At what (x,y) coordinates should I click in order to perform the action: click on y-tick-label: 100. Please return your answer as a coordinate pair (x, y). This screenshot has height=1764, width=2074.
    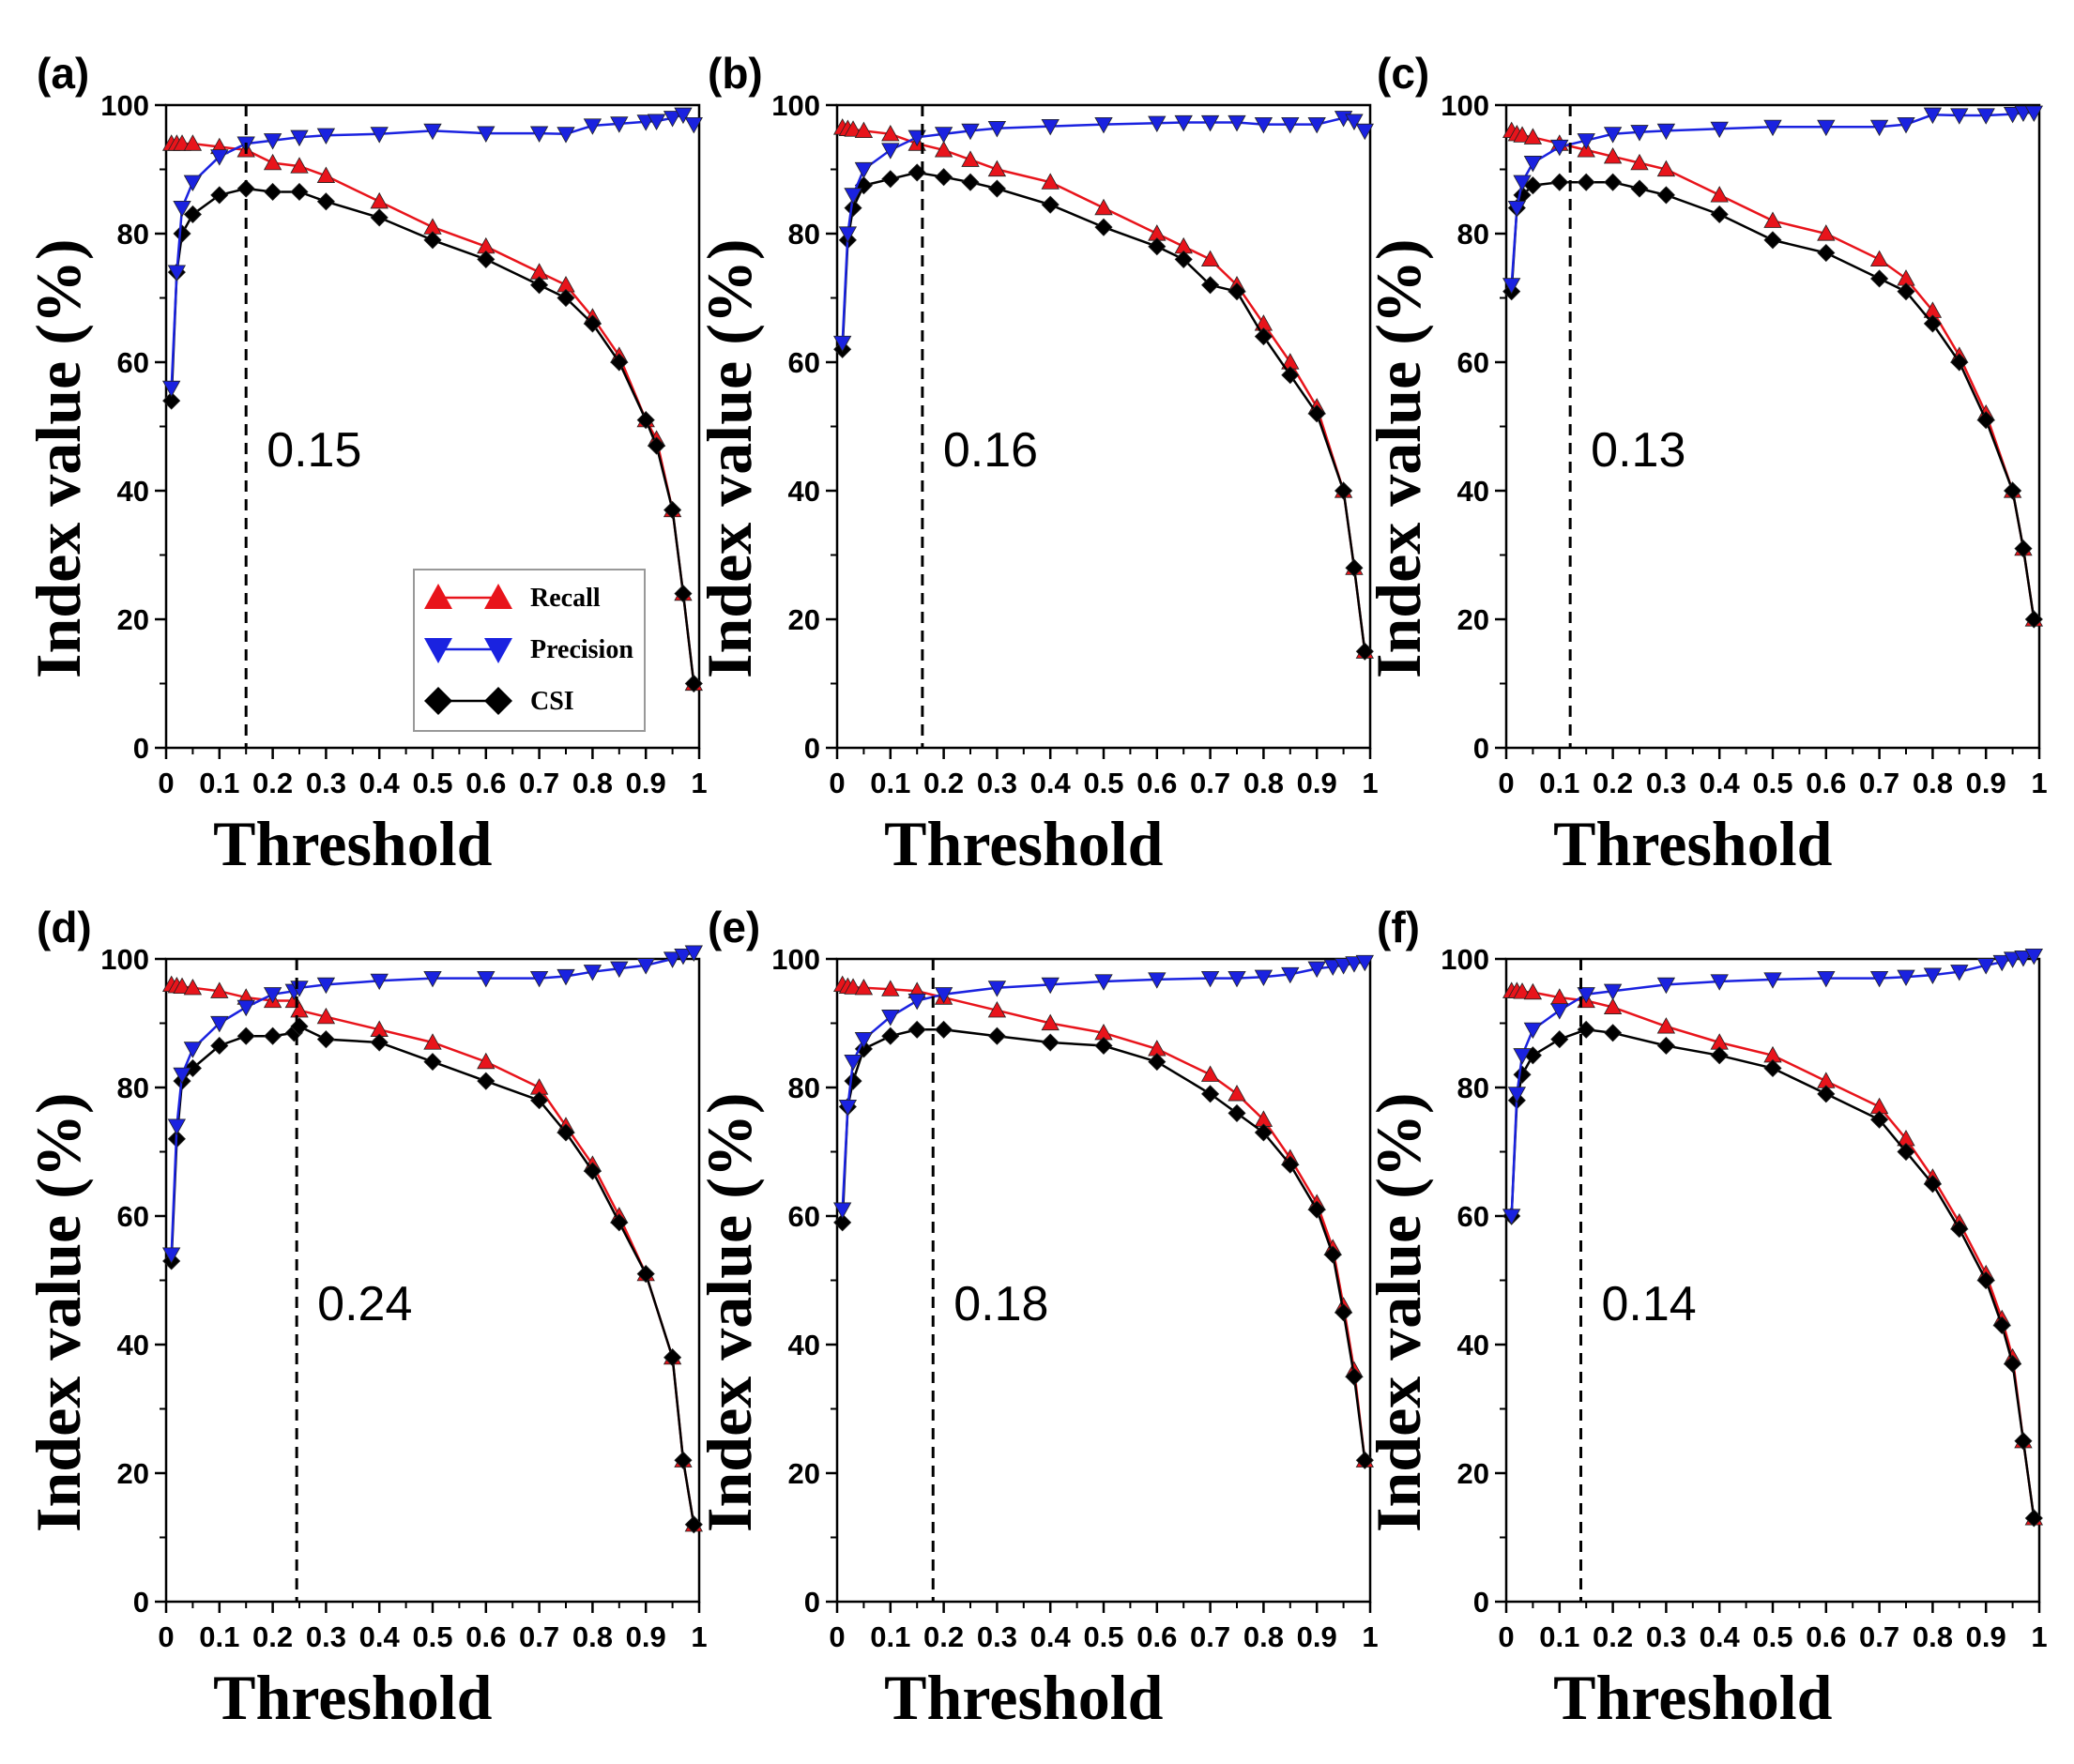
    Looking at the image, I should click on (125, 959).